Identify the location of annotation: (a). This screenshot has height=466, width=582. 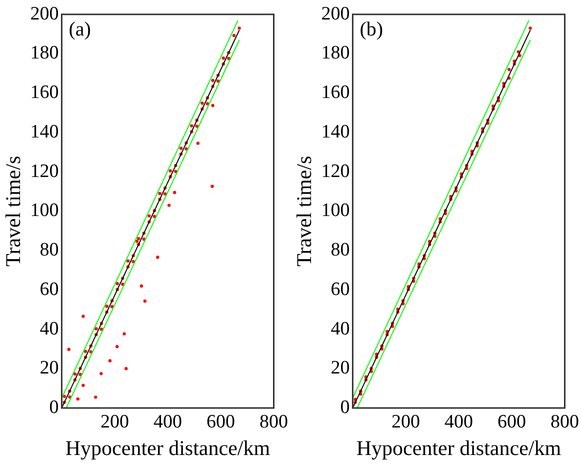
(79, 29).